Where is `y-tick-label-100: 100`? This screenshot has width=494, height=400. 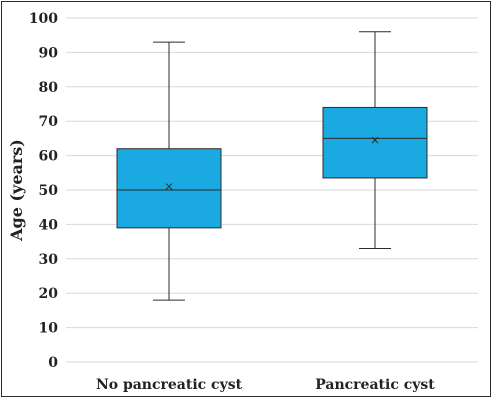 y-tick-label-100: 100 is located at coordinates (43, 19).